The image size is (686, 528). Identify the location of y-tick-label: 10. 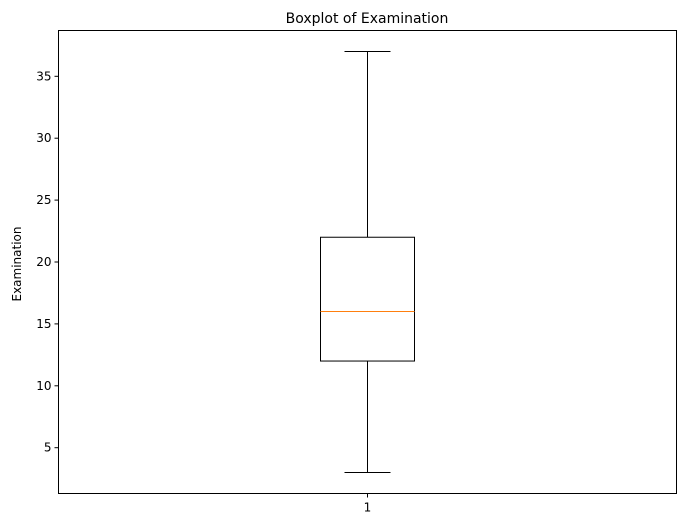
(43, 386).